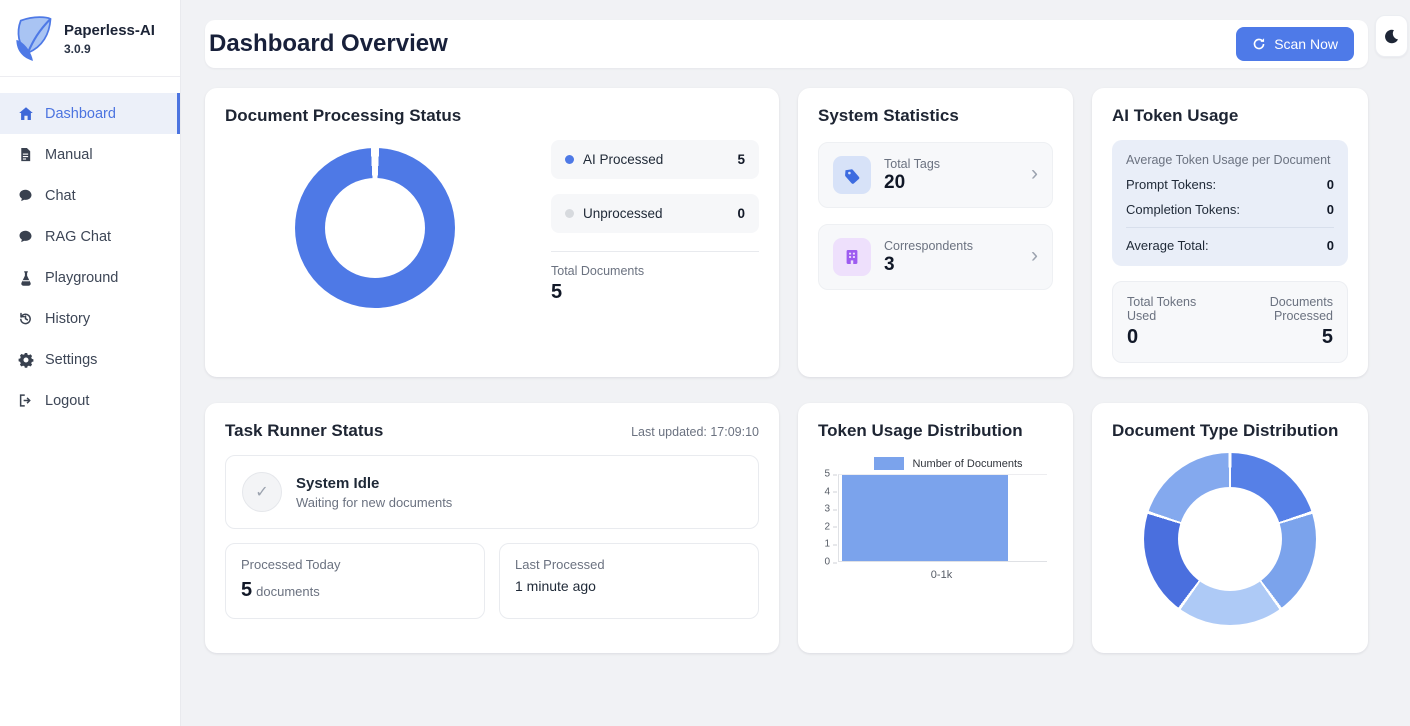 This screenshot has width=1410, height=726. I want to click on last-processed-label: Last Processed, so click(560, 564).